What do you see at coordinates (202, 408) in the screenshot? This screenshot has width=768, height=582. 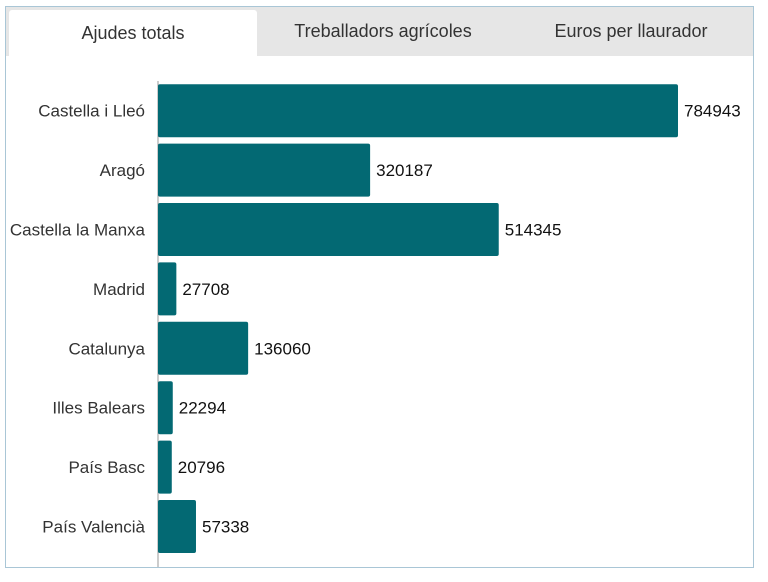 I see `value-label: 22294` at bounding box center [202, 408].